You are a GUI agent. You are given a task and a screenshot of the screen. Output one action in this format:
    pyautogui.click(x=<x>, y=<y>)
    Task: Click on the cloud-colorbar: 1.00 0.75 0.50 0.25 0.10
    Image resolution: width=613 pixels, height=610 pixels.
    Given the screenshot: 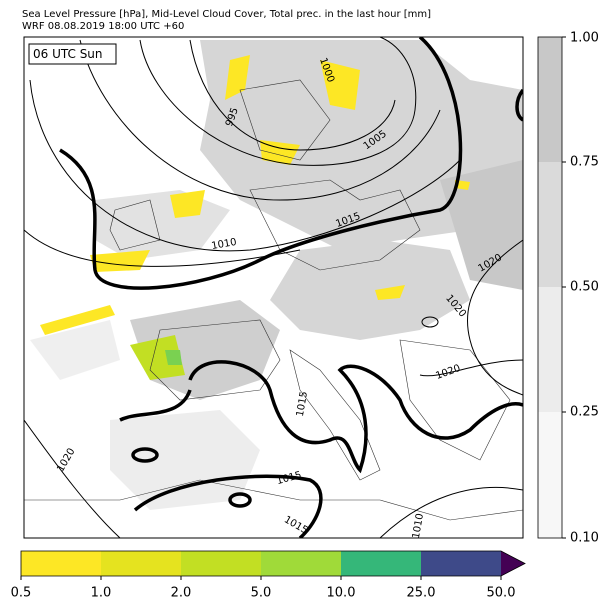 What is the action you would take?
    pyautogui.click(x=568, y=288)
    